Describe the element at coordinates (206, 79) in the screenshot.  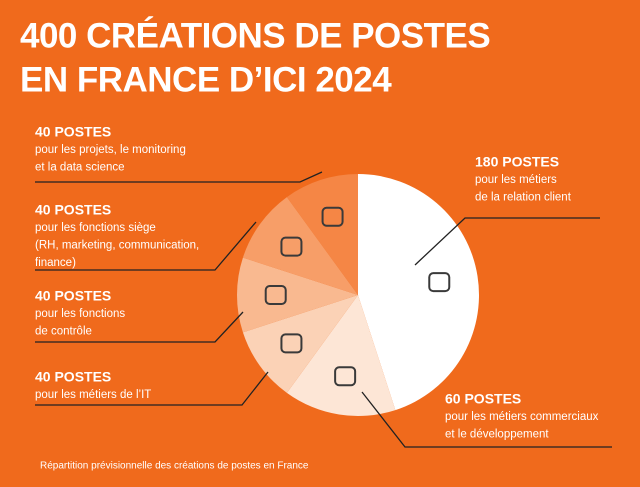
I see `title-line: EN FRANCE D’ICI 2024` at that location.